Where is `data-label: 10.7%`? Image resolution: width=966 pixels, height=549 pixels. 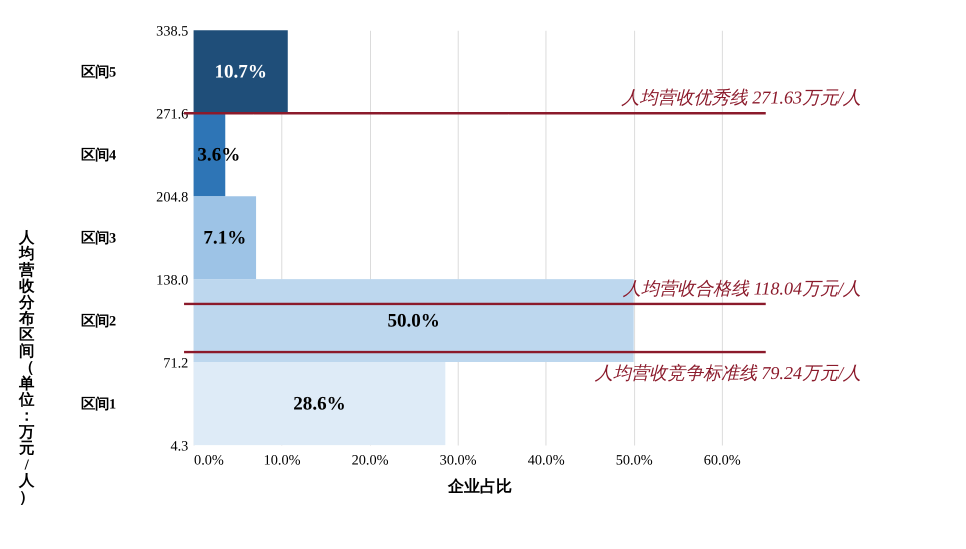
data-label: 10.7% is located at coordinates (240, 71).